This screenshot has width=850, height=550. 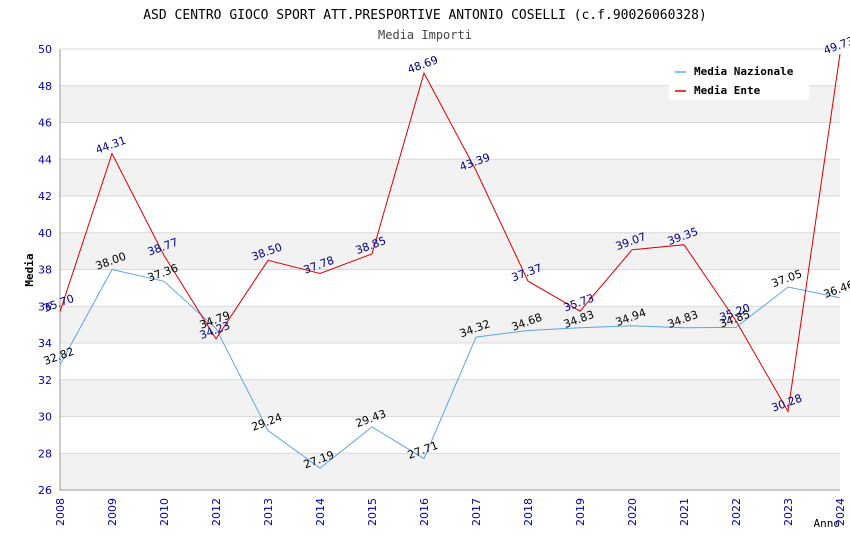 I want to click on x-tick-label: 2019, so click(x=580, y=512).